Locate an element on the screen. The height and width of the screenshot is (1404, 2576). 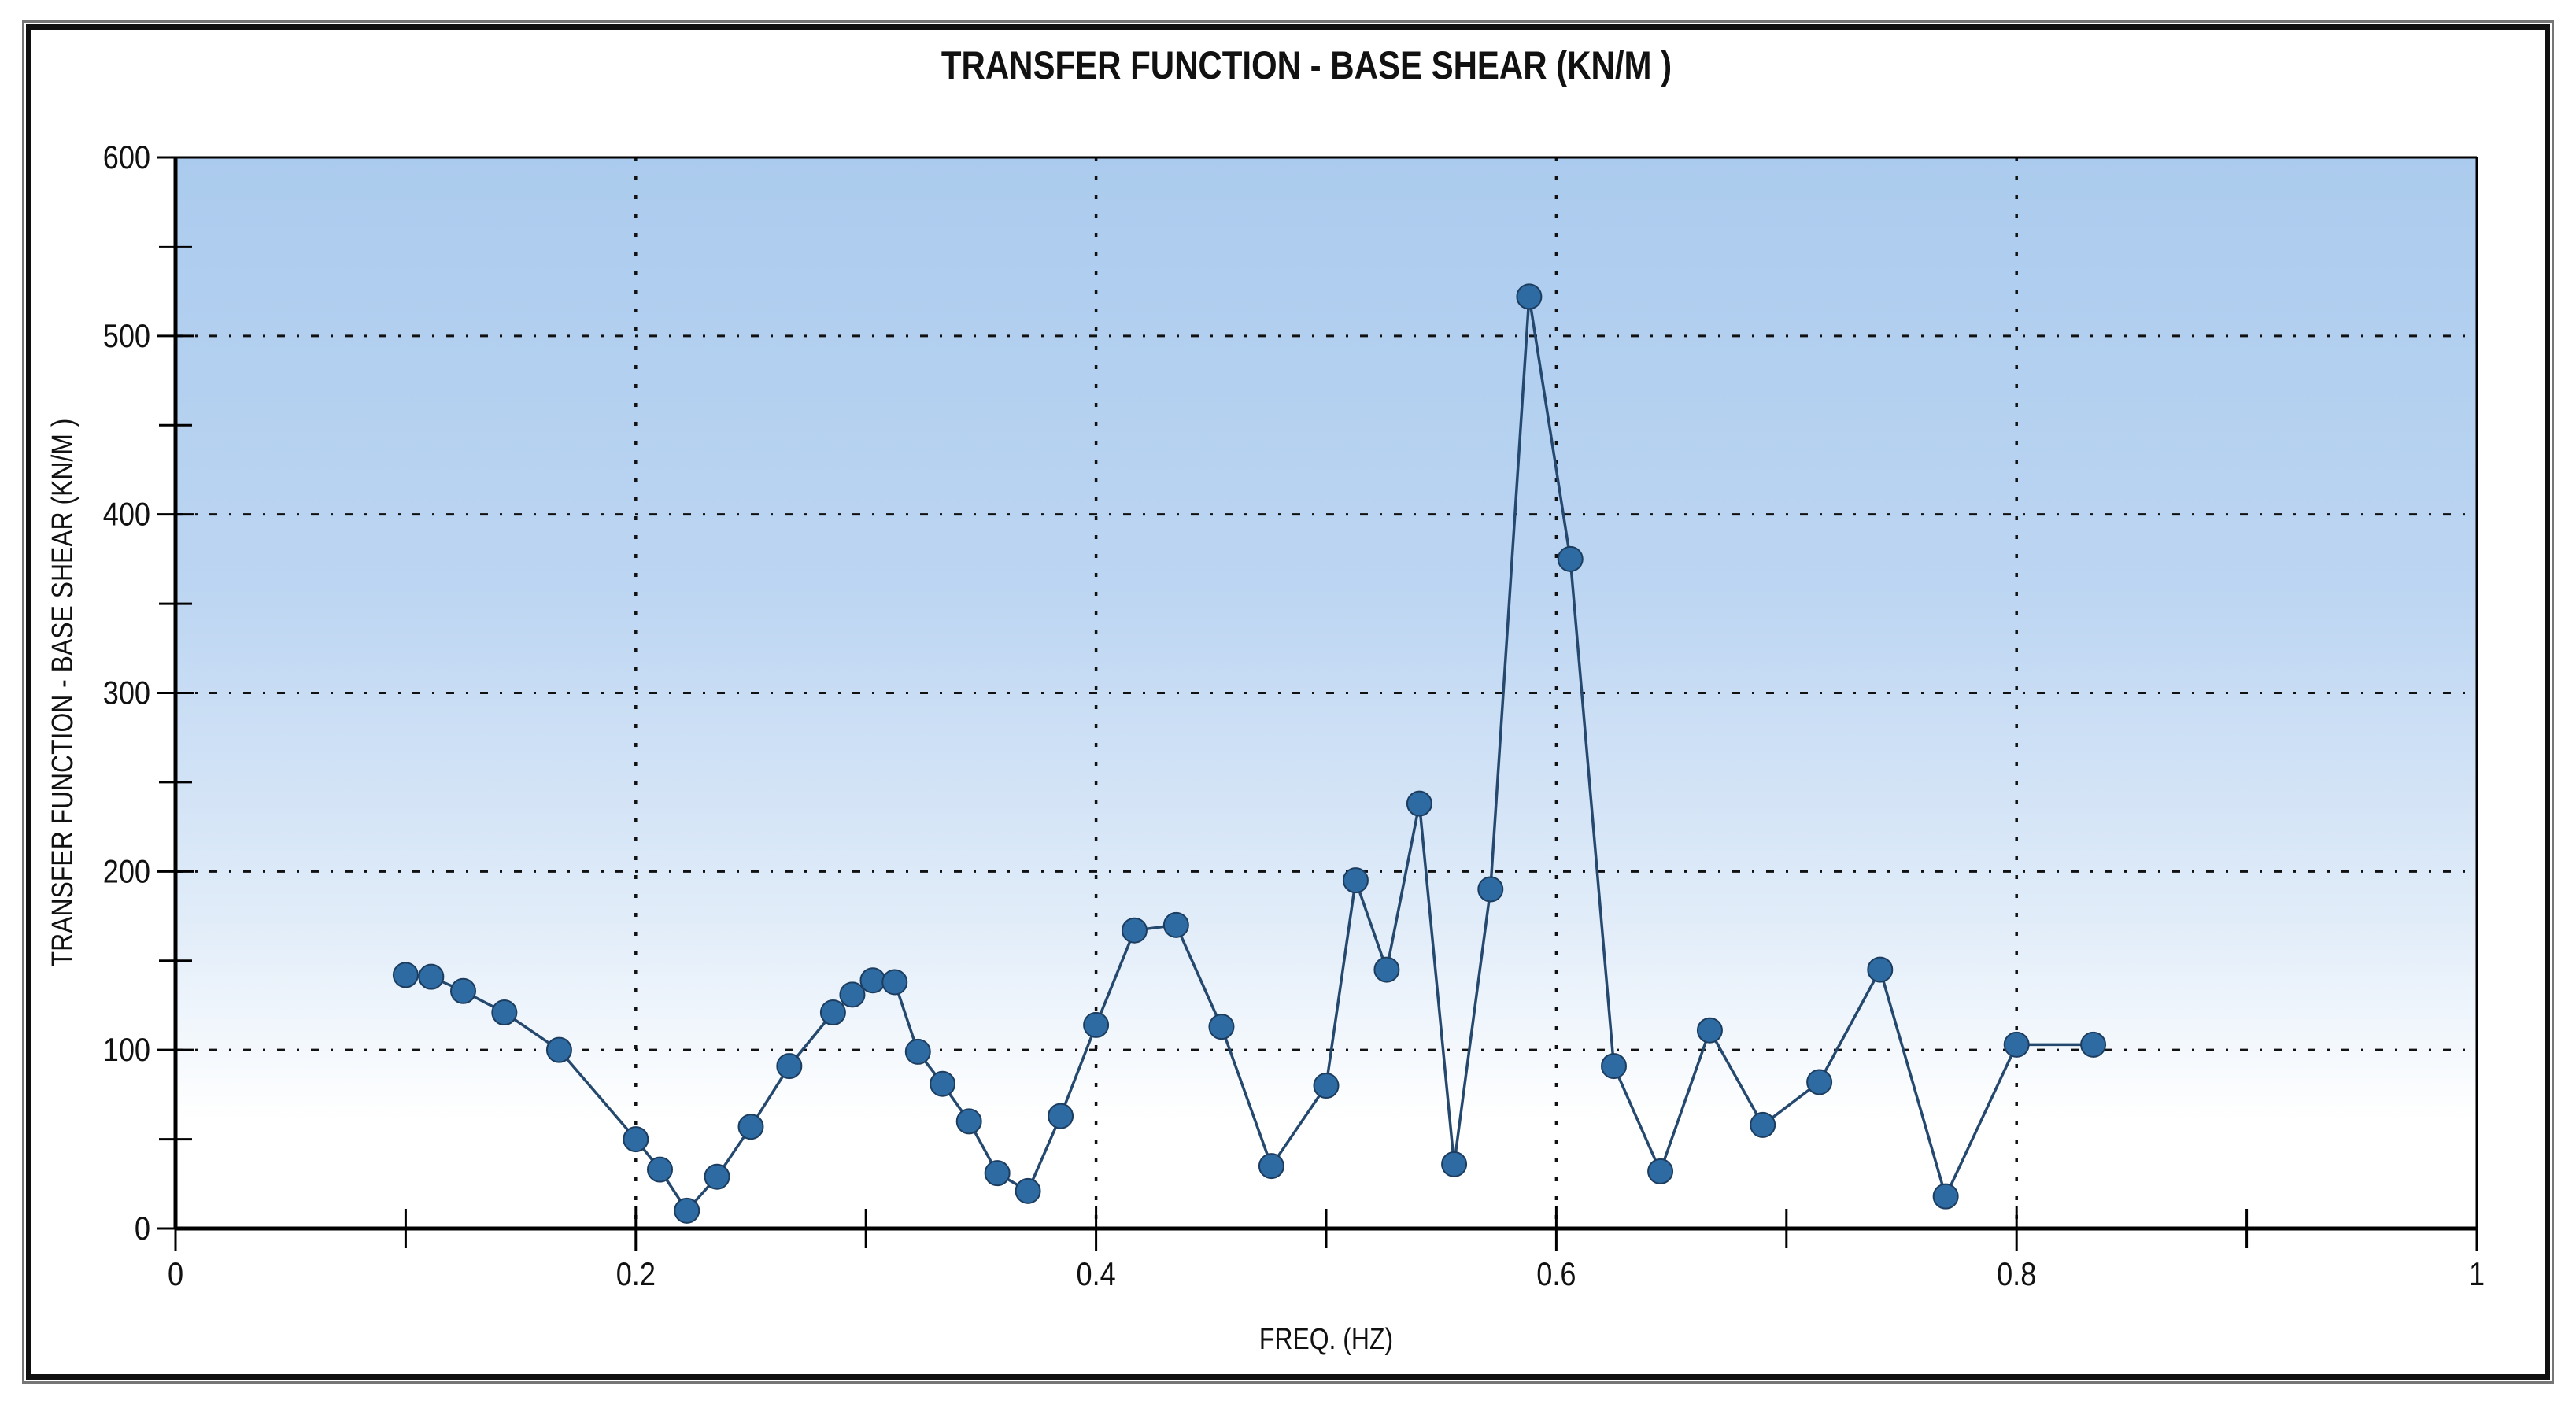
x-tick-label: 1 is located at coordinates (2477, 1275).